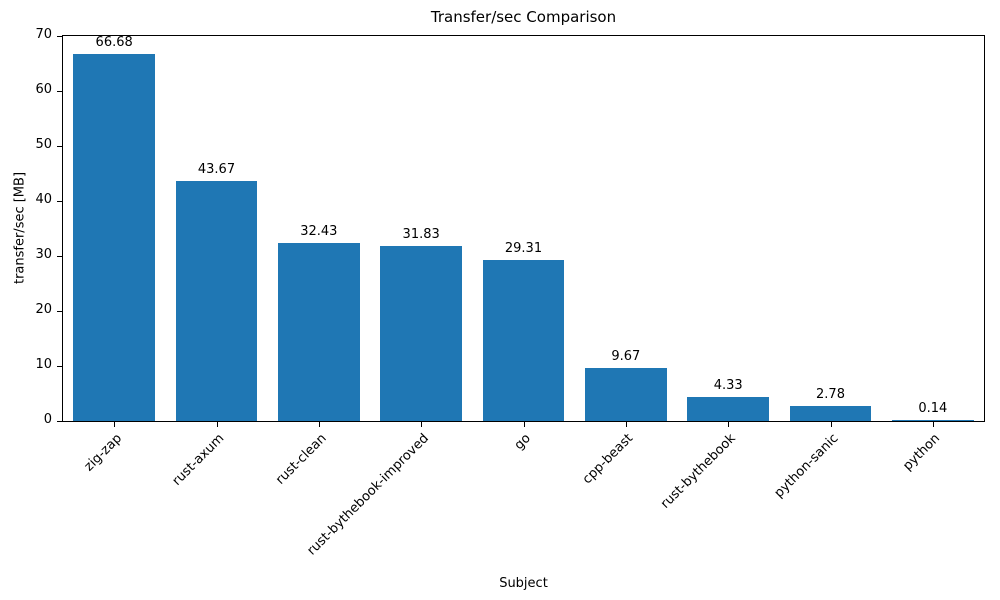  Describe the element at coordinates (216, 169) in the screenshot. I see `bar-value-label: 43.67` at that location.